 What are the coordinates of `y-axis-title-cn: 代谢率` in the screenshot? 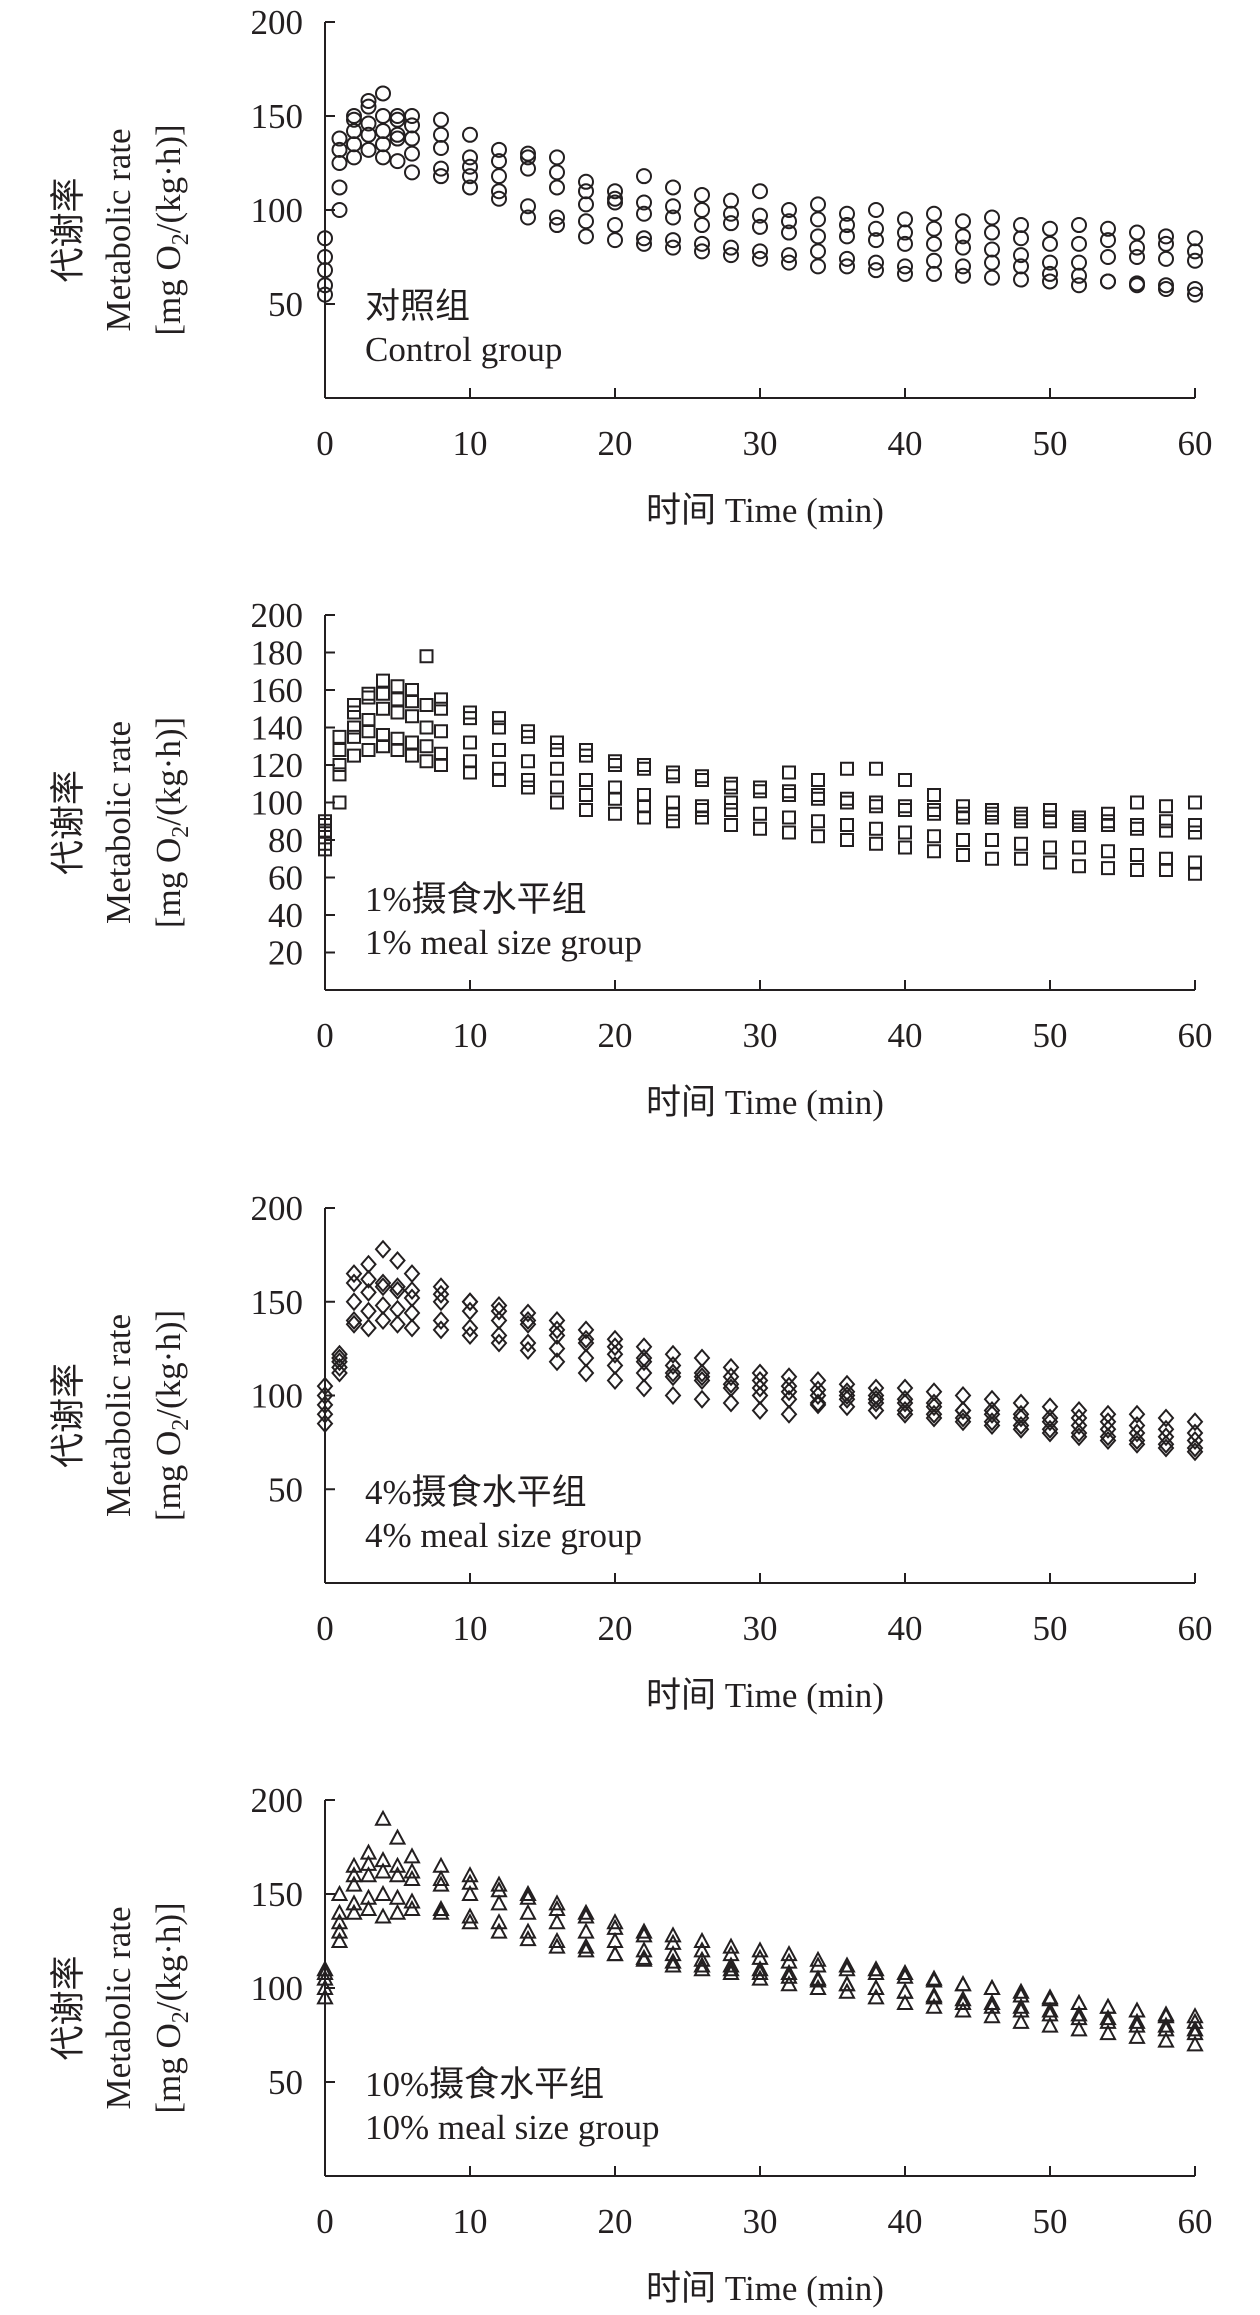 It's located at (68, 229).